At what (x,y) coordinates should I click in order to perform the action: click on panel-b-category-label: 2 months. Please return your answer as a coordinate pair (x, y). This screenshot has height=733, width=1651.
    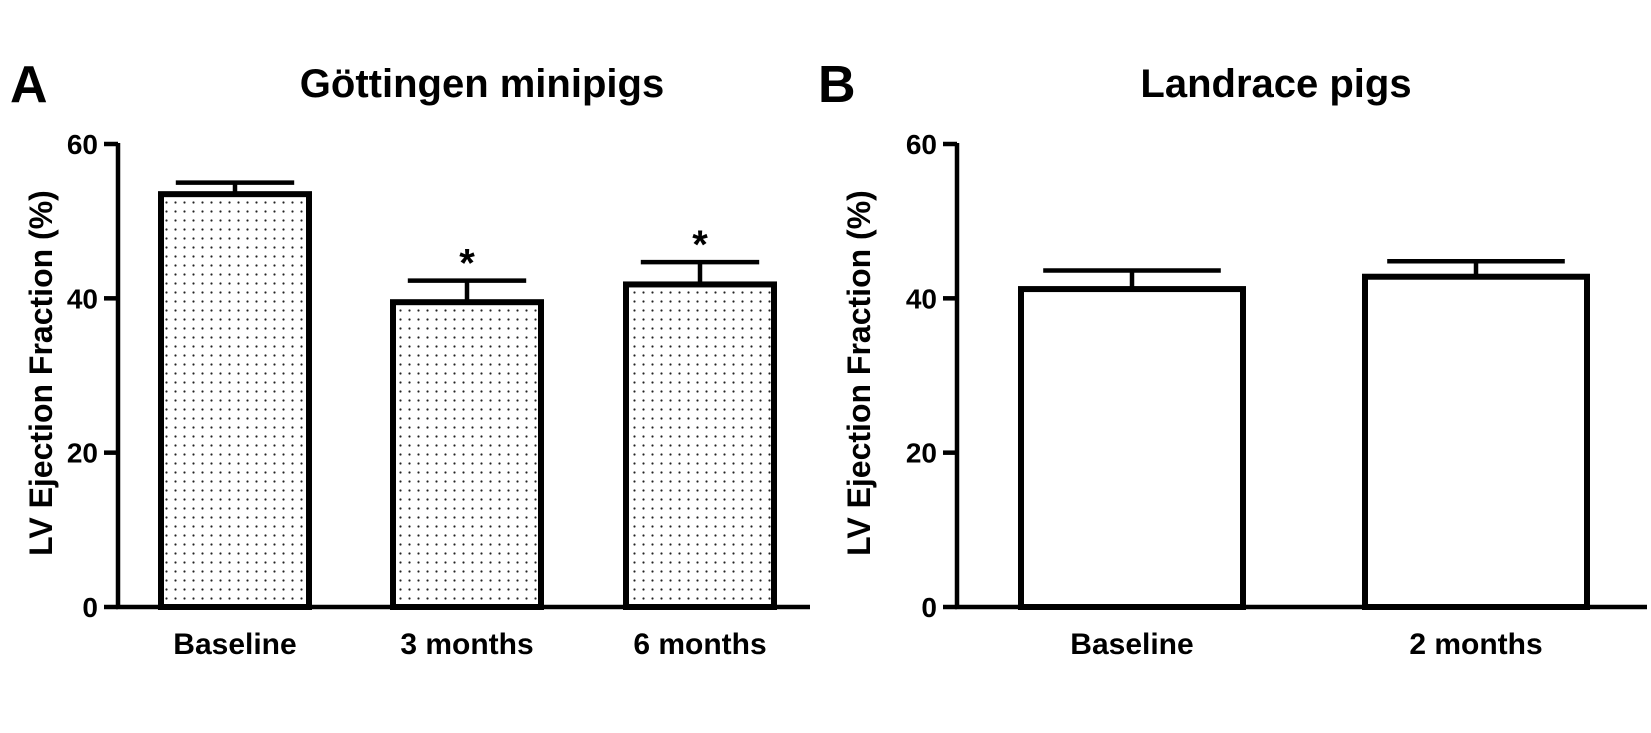
    Looking at the image, I should click on (1475, 644).